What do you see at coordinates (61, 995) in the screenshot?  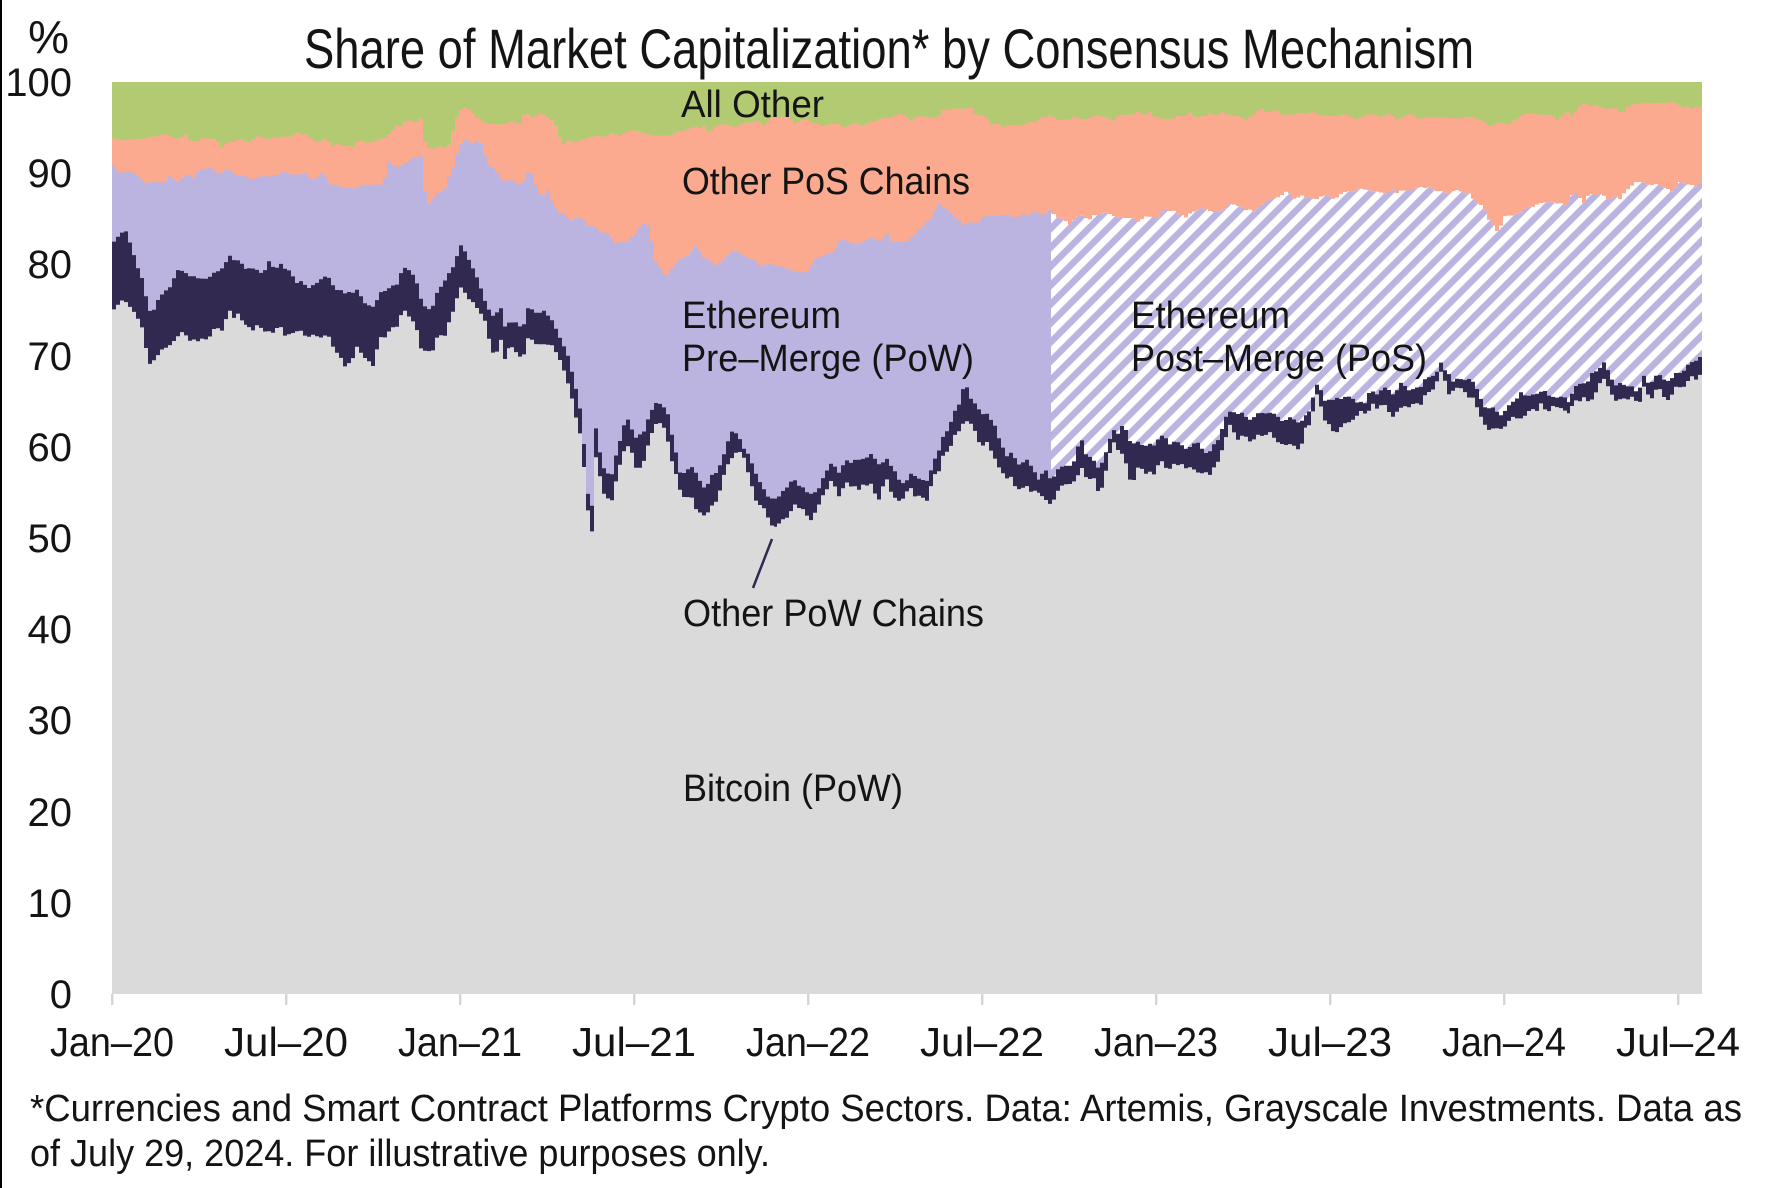 I see `svg-text: 0` at bounding box center [61, 995].